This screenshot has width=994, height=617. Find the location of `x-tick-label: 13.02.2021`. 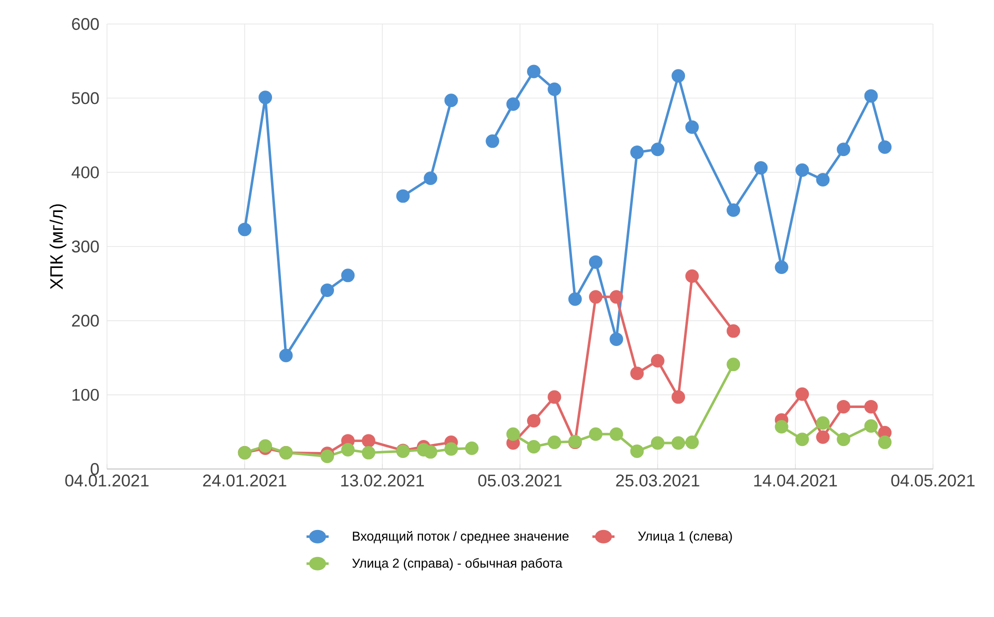

x-tick-label: 13.02.2021 is located at coordinates (382, 480).